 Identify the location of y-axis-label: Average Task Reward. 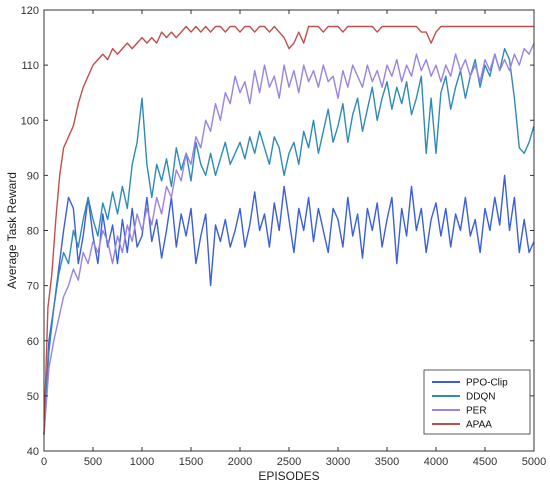
(12, 230).